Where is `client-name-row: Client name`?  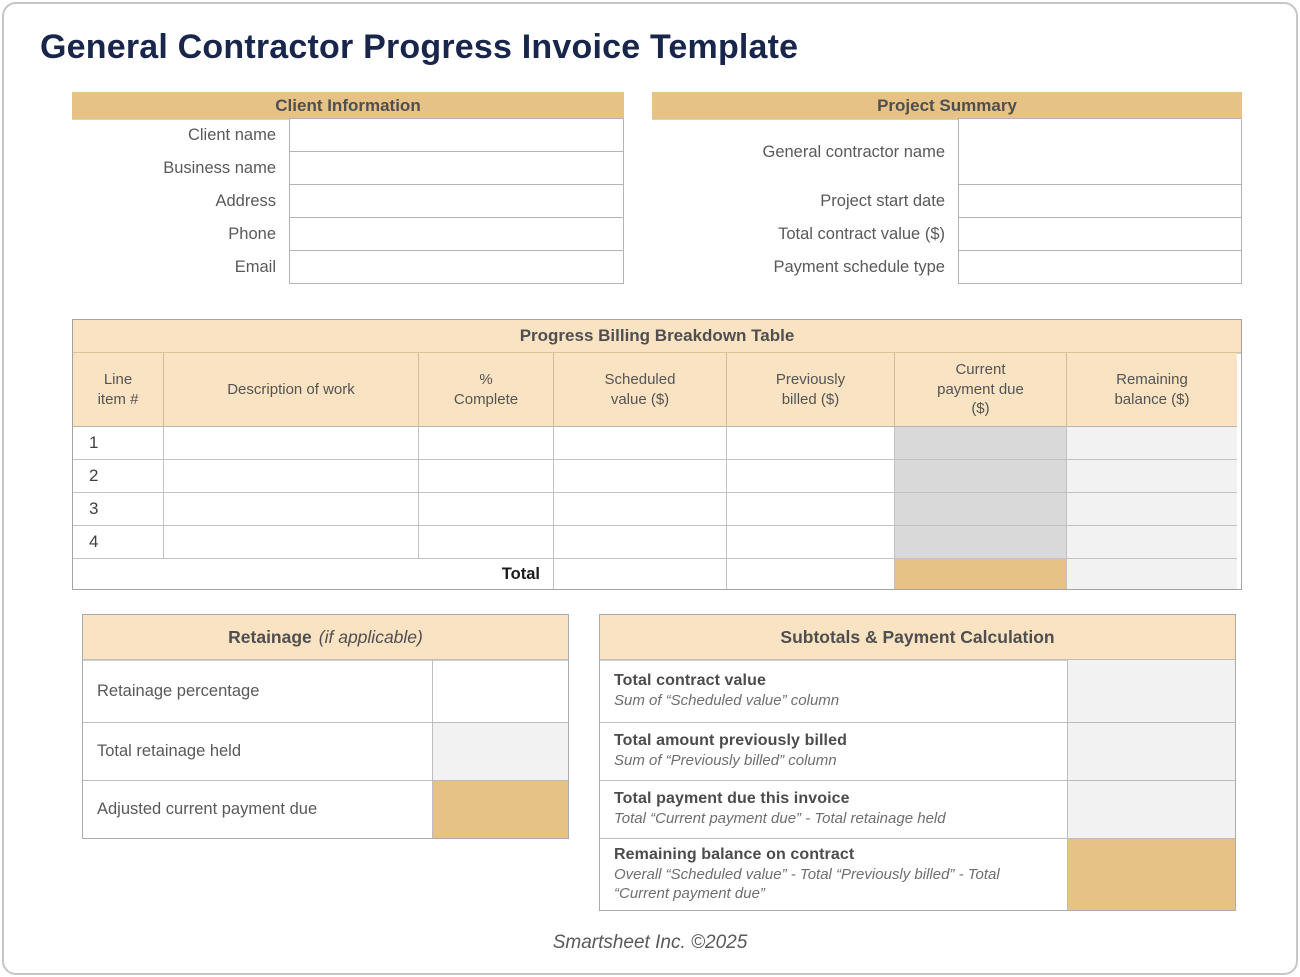 client-name-row: Client name is located at coordinates (348, 135).